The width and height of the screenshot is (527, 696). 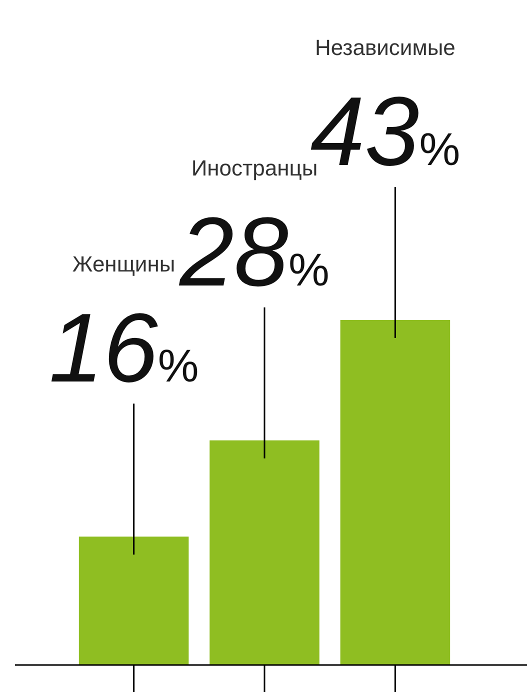 What do you see at coordinates (124, 264) in the screenshot?
I see `text: Женщины` at bounding box center [124, 264].